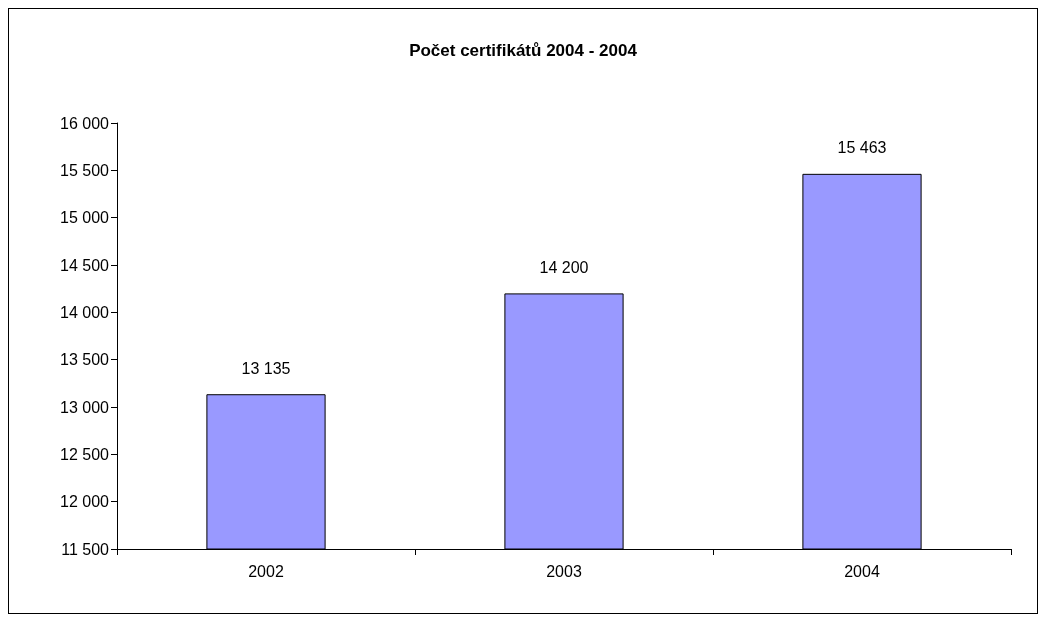 This screenshot has height=626, width=1050. I want to click on y-tick-label: 14 500, so click(85, 265).